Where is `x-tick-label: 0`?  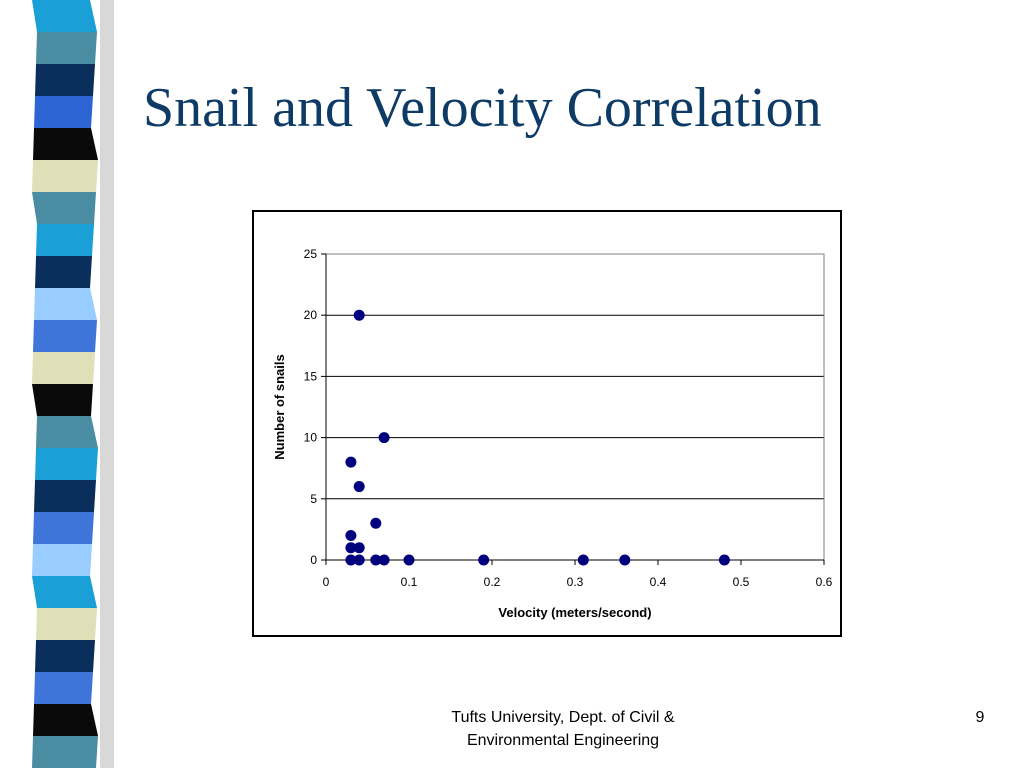 x-tick-label: 0 is located at coordinates (326, 582).